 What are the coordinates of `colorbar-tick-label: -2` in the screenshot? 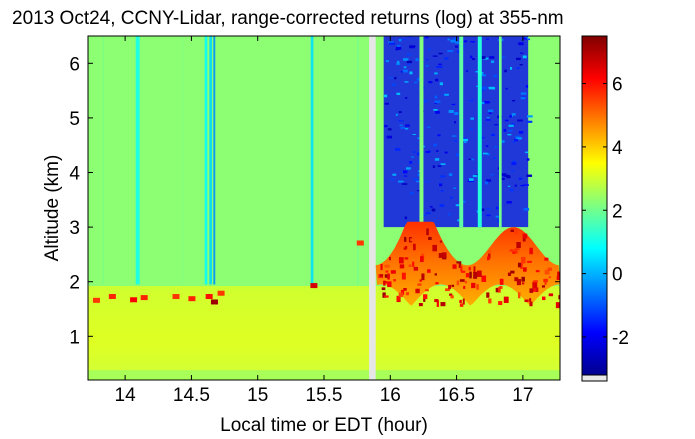 It's located at (620, 338).